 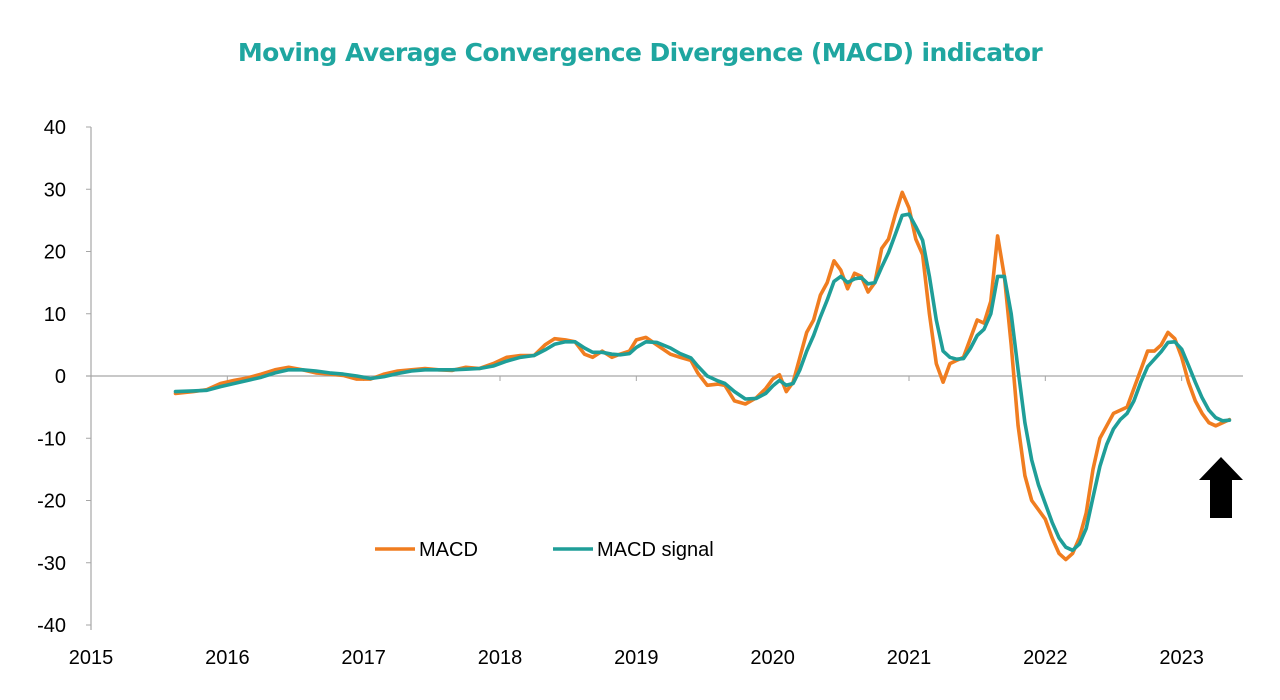 I want to click on x-tick-label: 2023, so click(x=1181, y=658).